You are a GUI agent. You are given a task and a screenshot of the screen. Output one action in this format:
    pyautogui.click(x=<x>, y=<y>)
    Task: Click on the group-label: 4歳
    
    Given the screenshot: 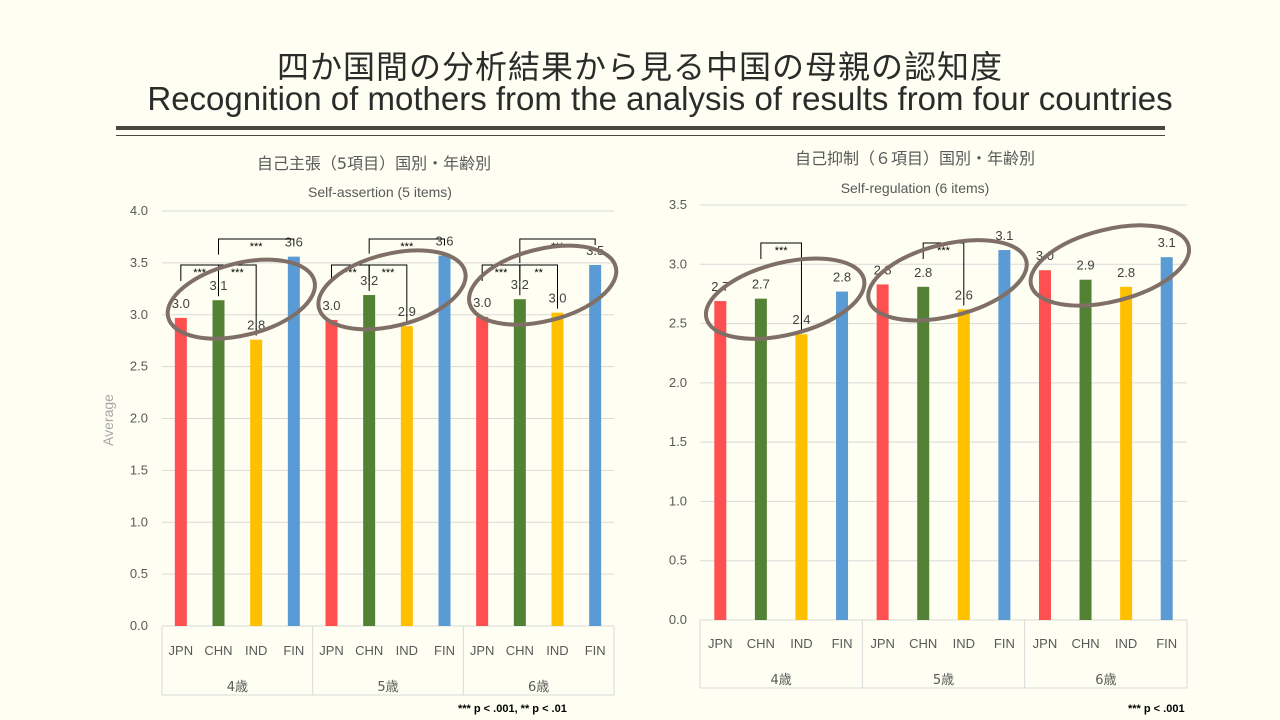 What is the action you would take?
    pyautogui.click(x=237, y=687)
    